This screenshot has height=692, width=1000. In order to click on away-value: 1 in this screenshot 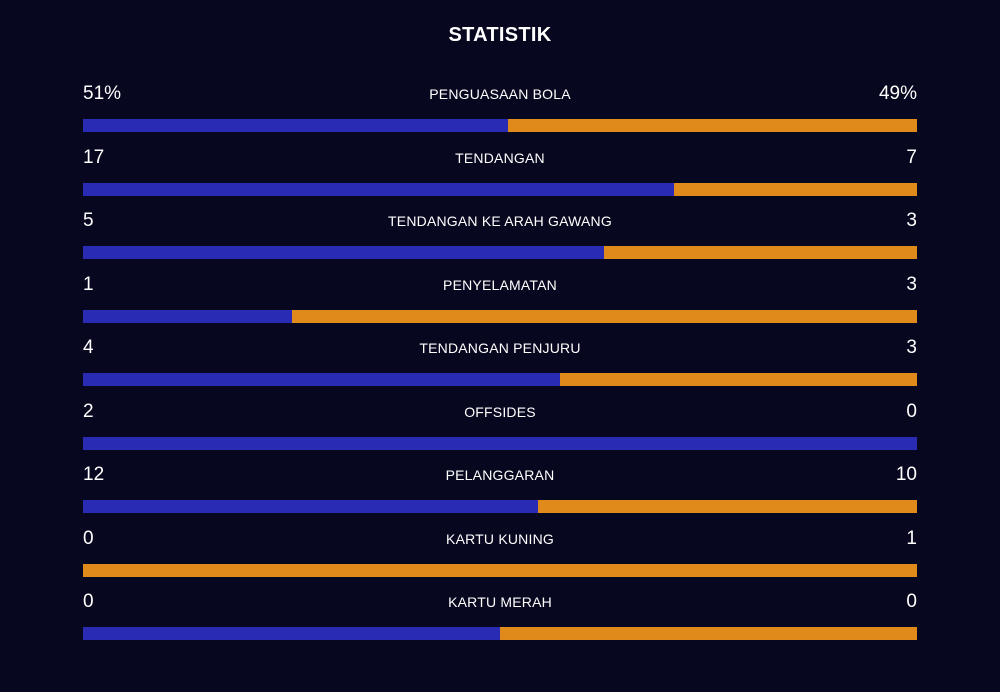, I will do `click(911, 538)`.